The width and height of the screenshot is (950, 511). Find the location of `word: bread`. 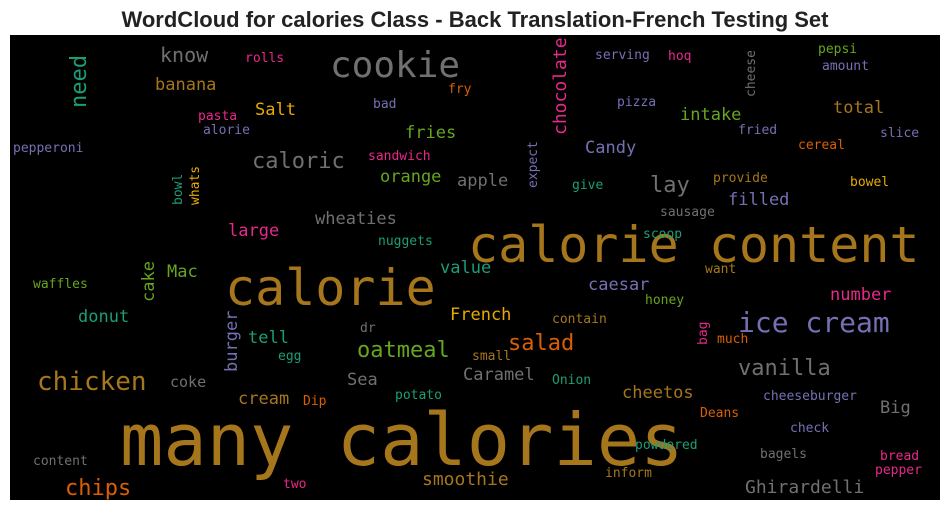

word: bread is located at coordinates (899, 456).